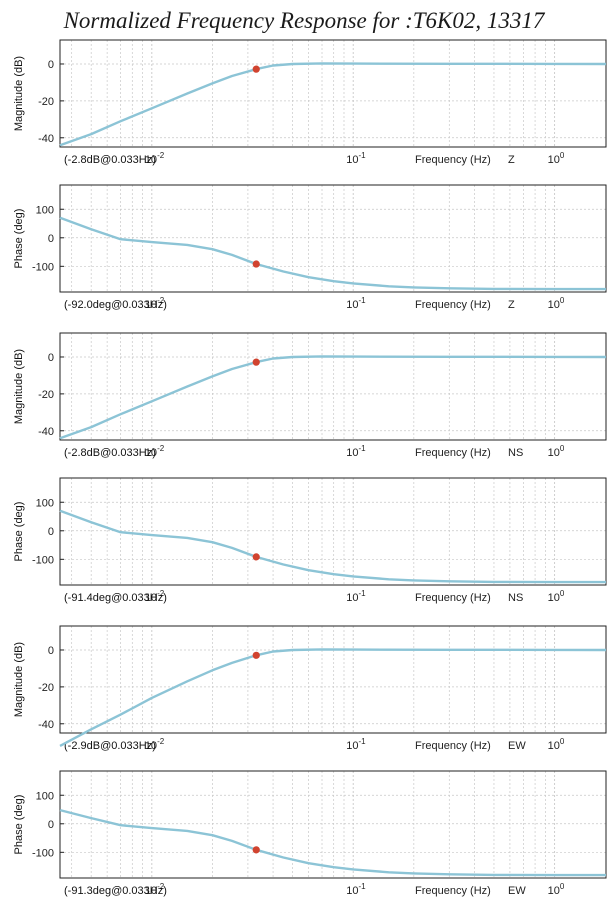 This screenshot has width=608, height=906. Describe the element at coordinates (115, 891) in the screenshot. I see `marker-readout: (-91.3deg@0.033Hz)` at that location.